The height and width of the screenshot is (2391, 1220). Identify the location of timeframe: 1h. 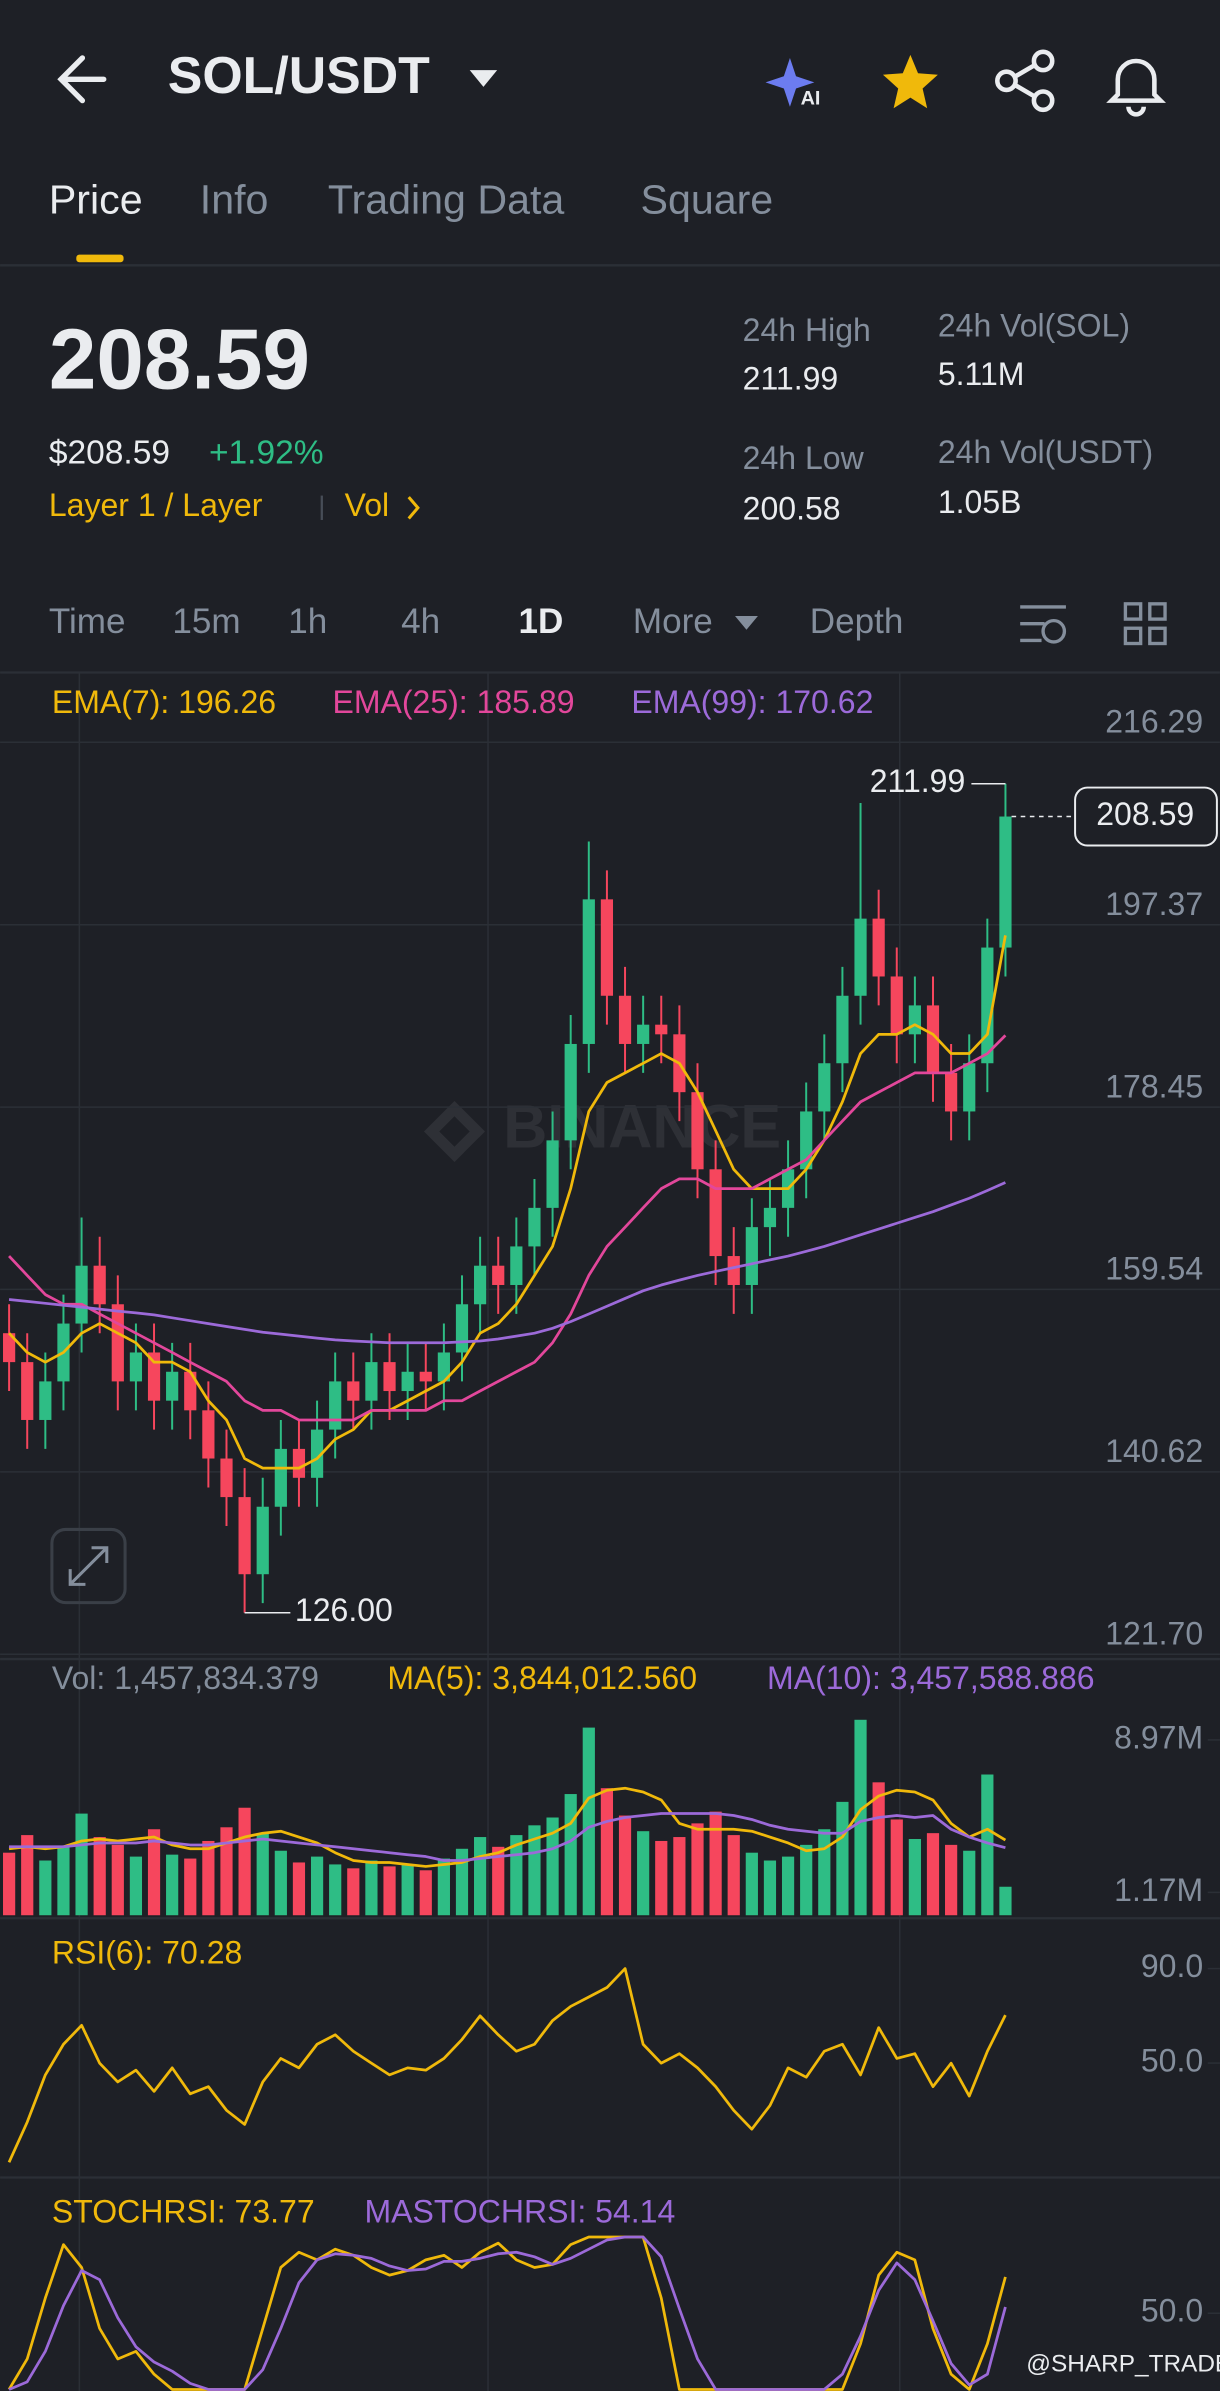
(307, 621).